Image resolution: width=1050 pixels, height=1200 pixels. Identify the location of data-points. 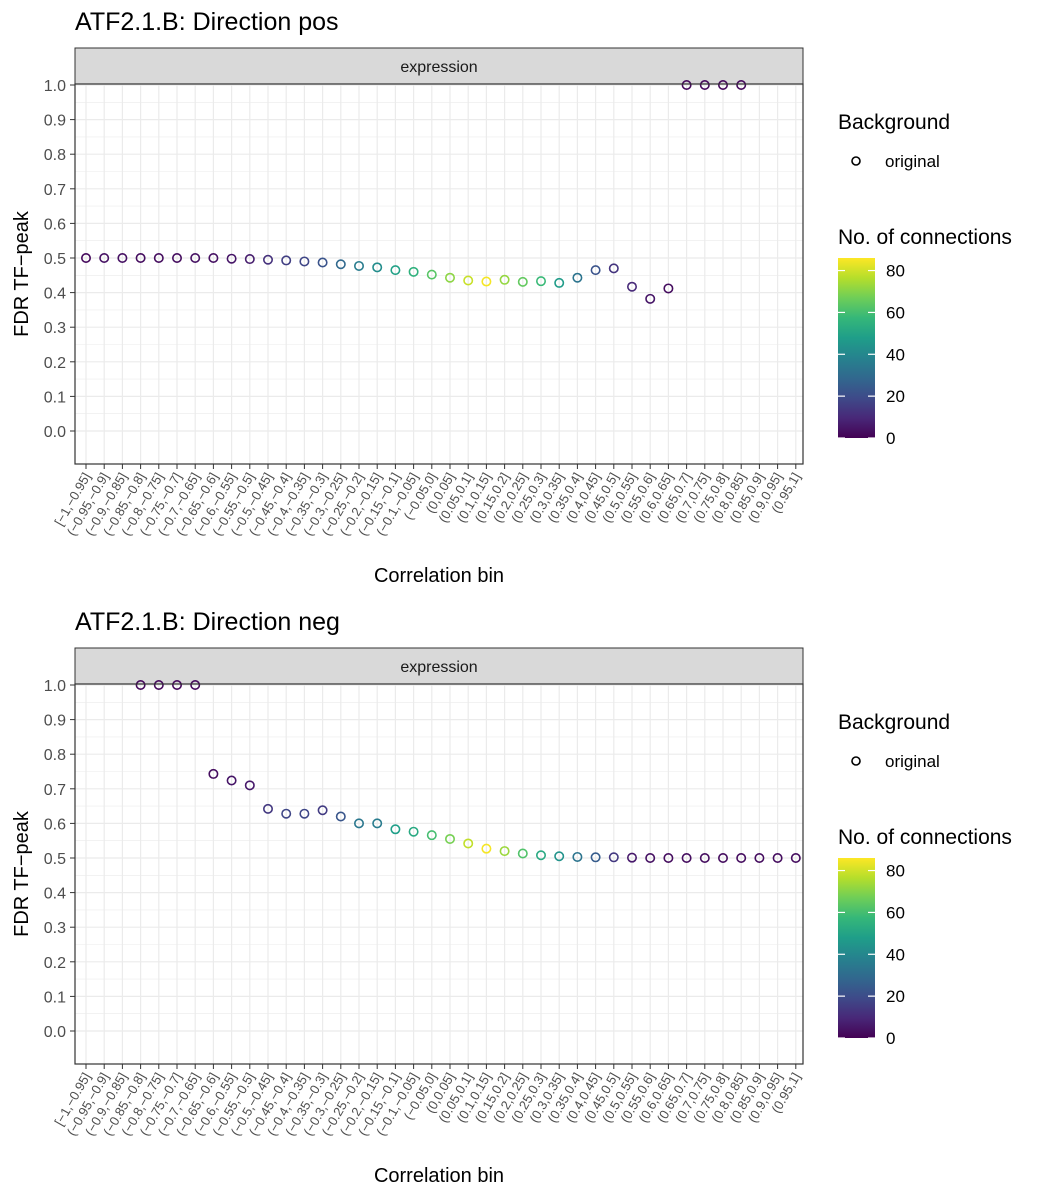
(468, 771).